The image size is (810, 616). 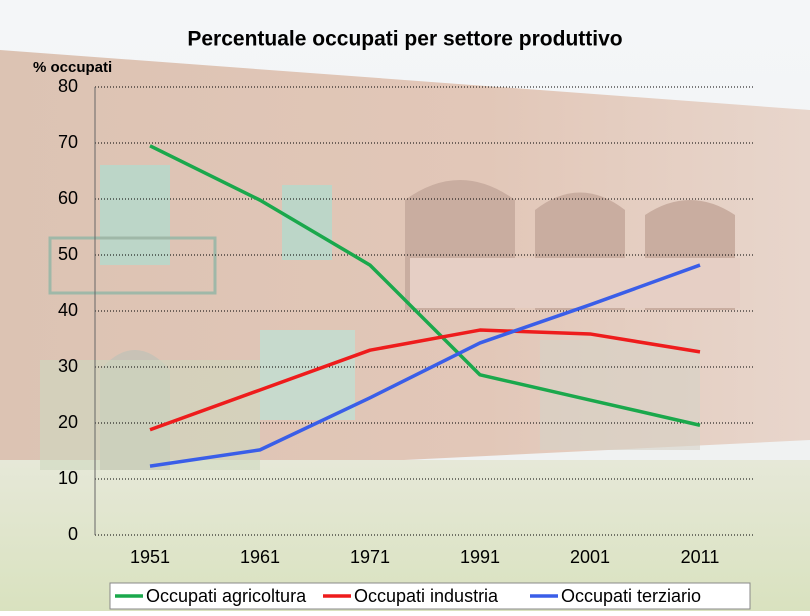 I want to click on x-tick-label: 2011, so click(x=700, y=557).